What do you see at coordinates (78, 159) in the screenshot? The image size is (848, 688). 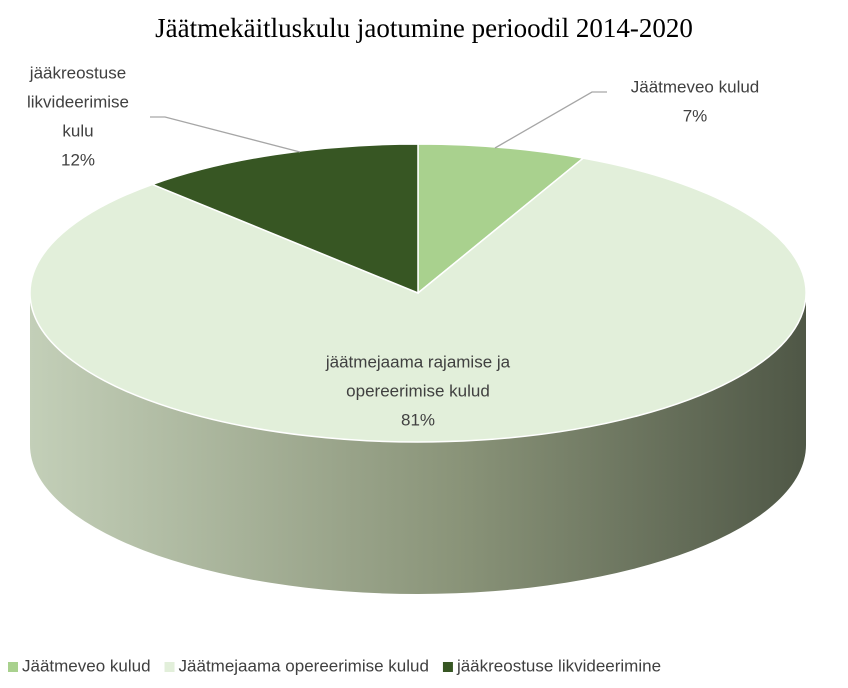 I see `data-label-value: 12%` at bounding box center [78, 159].